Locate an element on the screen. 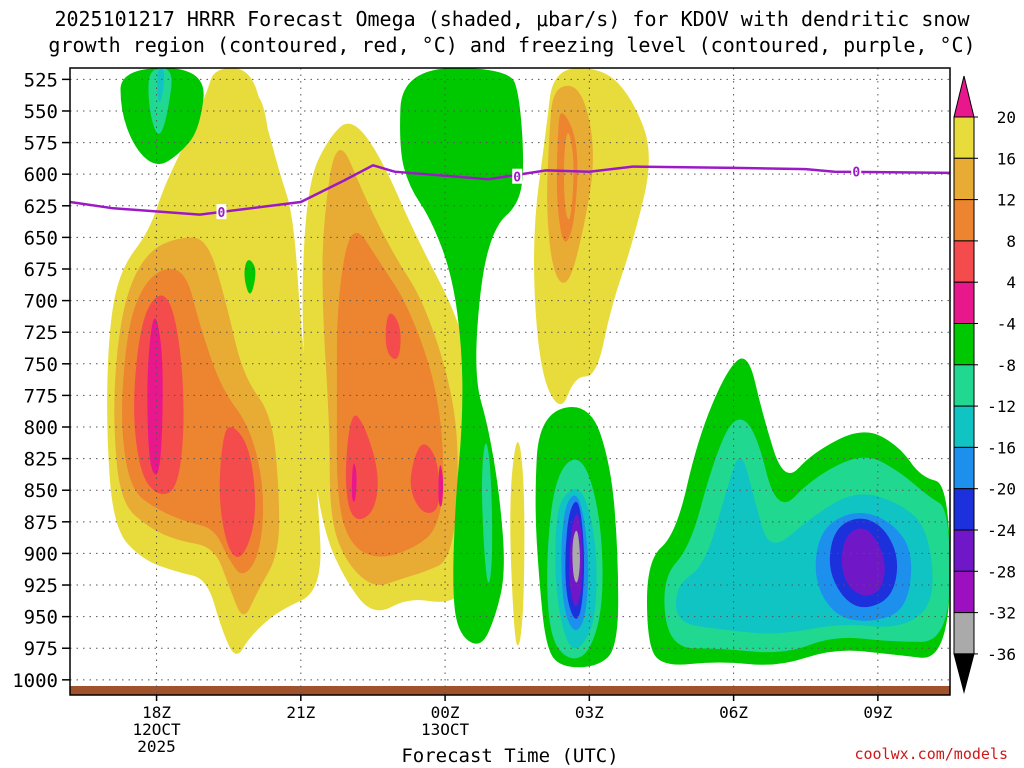  colorbar-label-5: -4 is located at coordinates (1006, 324).